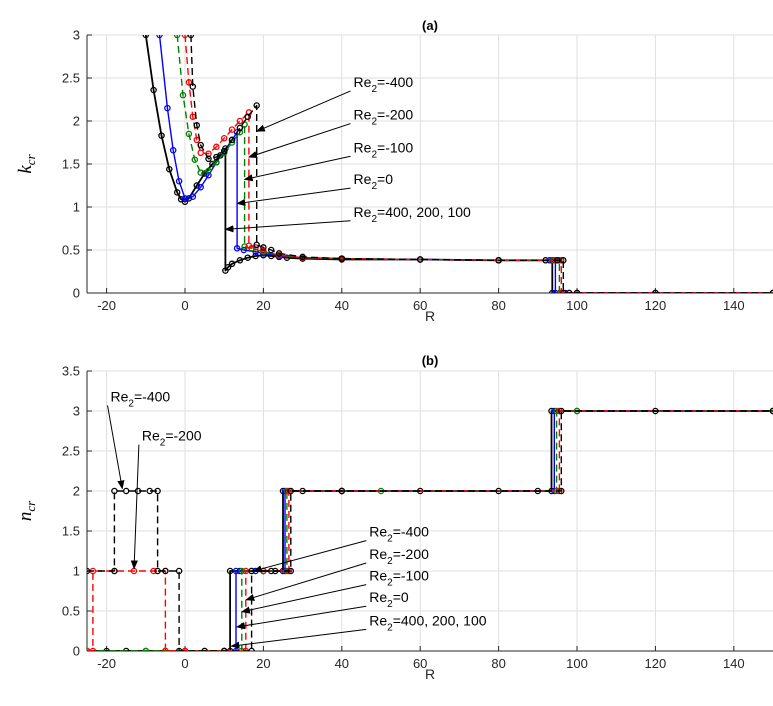  I want to click on chart-a-xlabel: R, so click(430, 316).